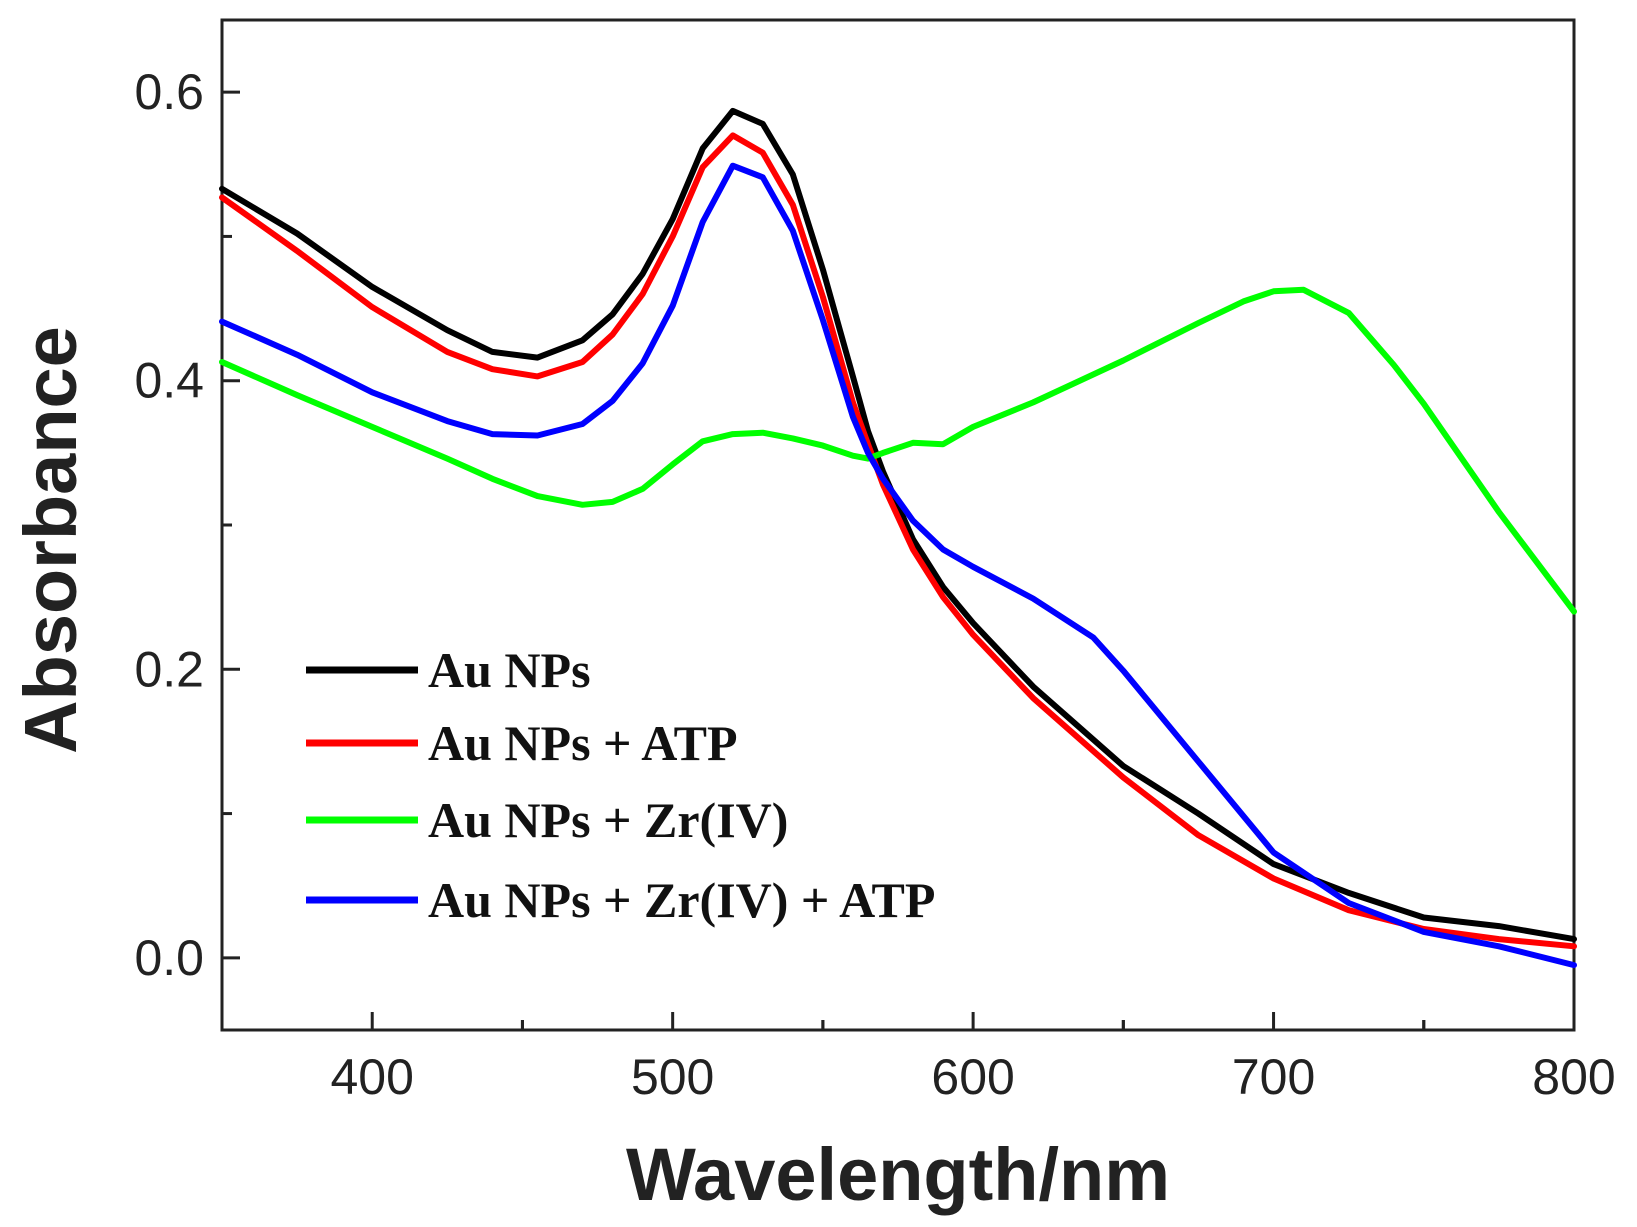  What do you see at coordinates (1273, 1077) in the screenshot?
I see `x-tick-label: 700` at bounding box center [1273, 1077].